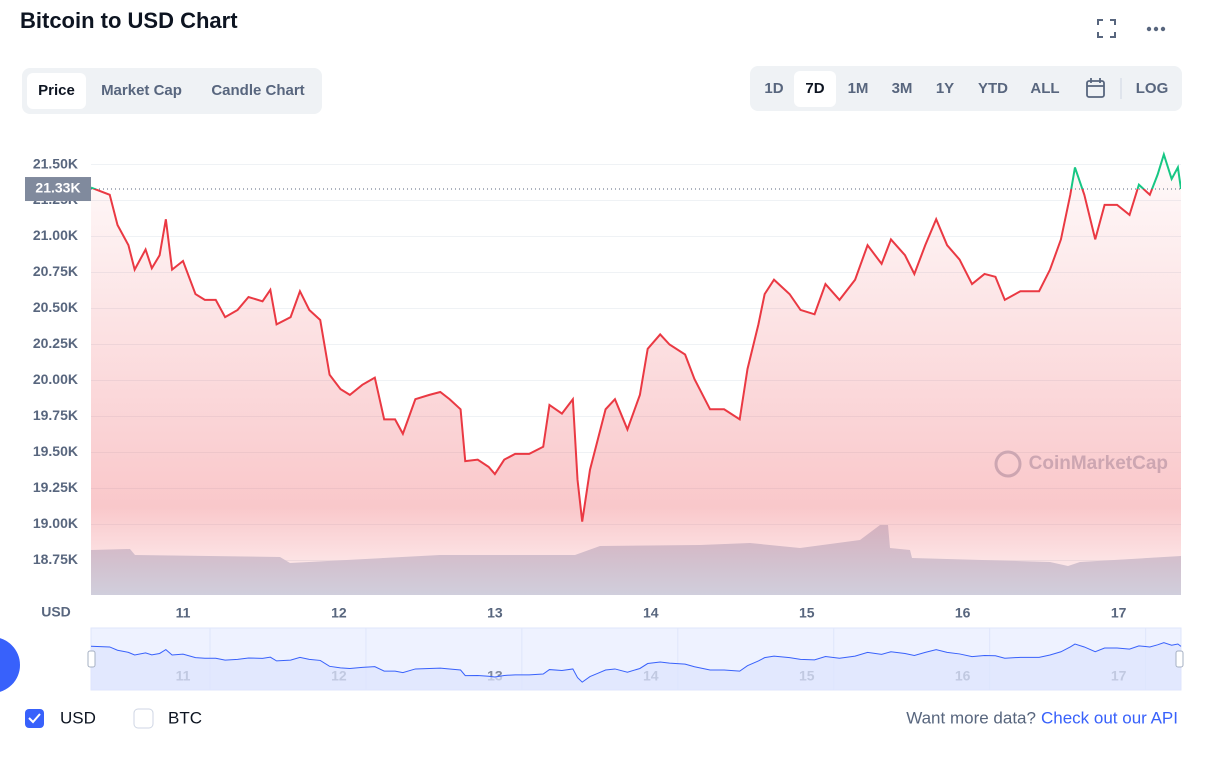 The width and height of the screenshot is (1213, 761). Describe the element at coordinates (129, 20) in the screenshot. I see `chart-title: Bitcoin to USD Chart` at that location.